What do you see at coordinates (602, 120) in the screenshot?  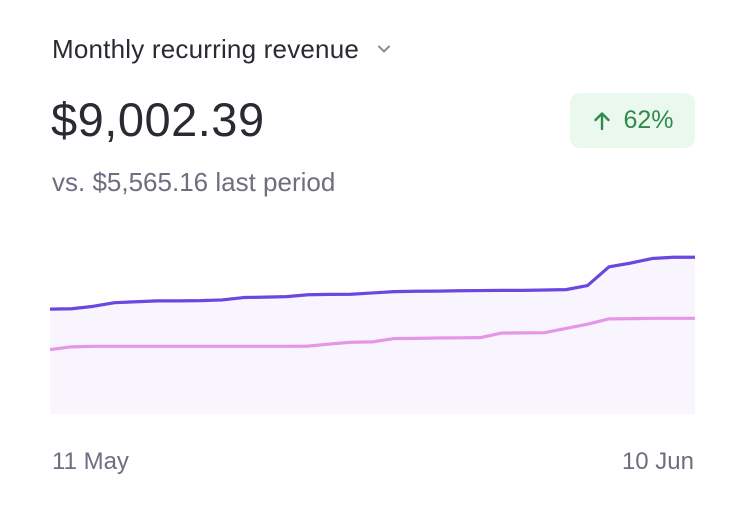 I see `arrow-up-icon` at bounding box center [602, 120].